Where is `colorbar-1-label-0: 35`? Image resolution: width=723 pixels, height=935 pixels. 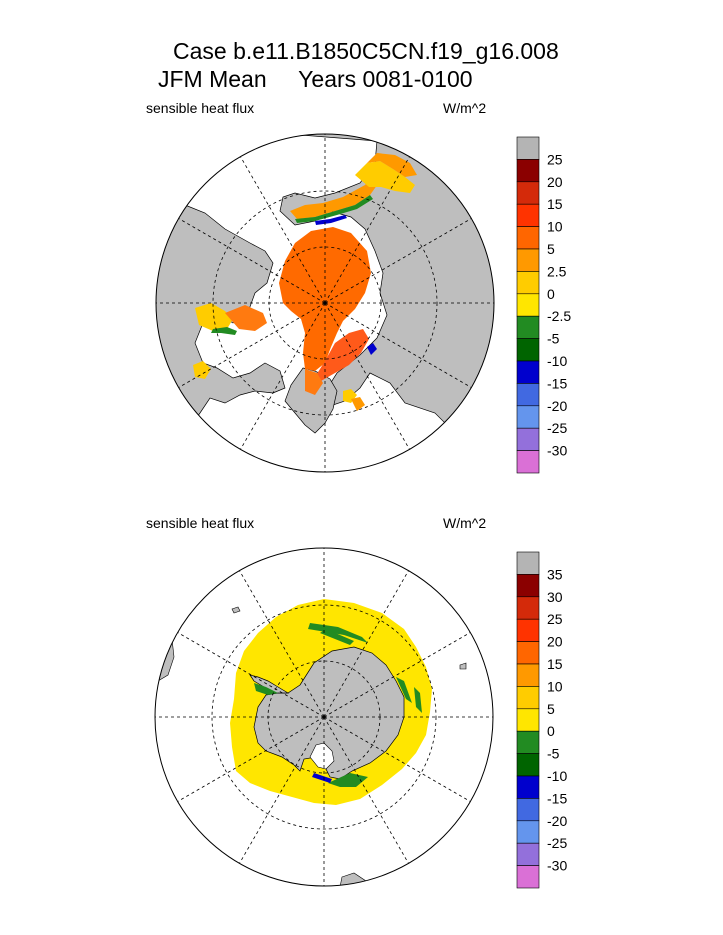 colorbar-1-label-0: 35 is located at coordinates (555, 574).